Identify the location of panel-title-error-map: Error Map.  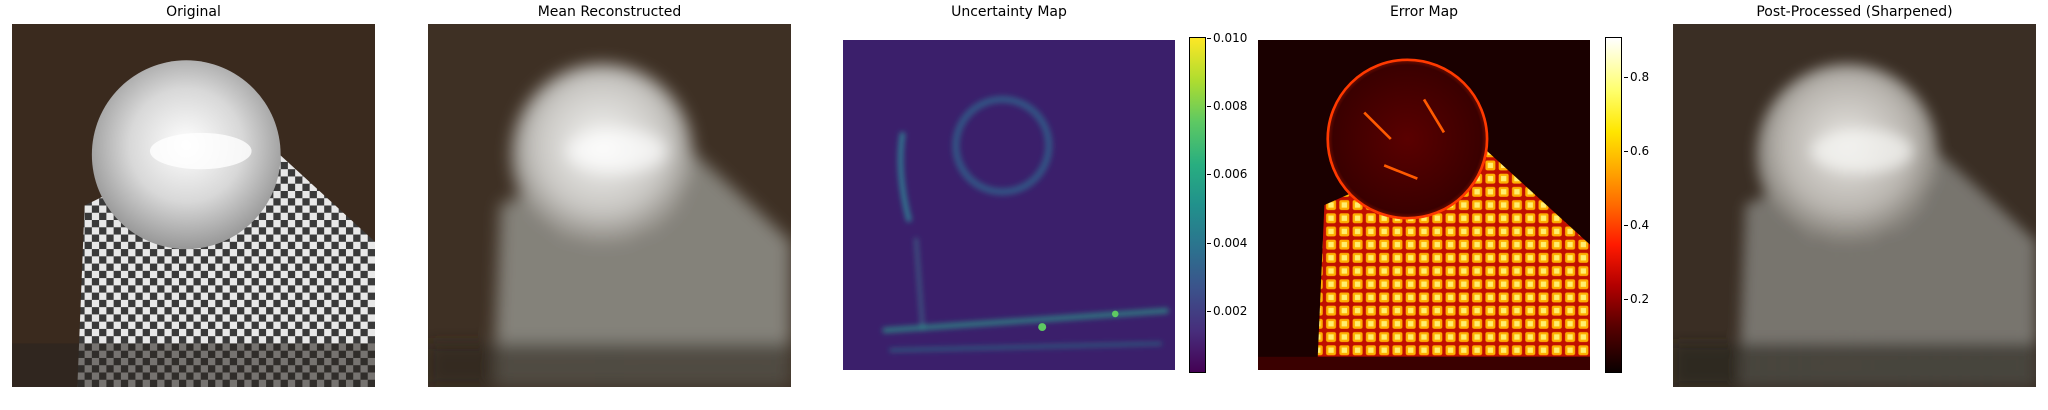
(1424, 12).